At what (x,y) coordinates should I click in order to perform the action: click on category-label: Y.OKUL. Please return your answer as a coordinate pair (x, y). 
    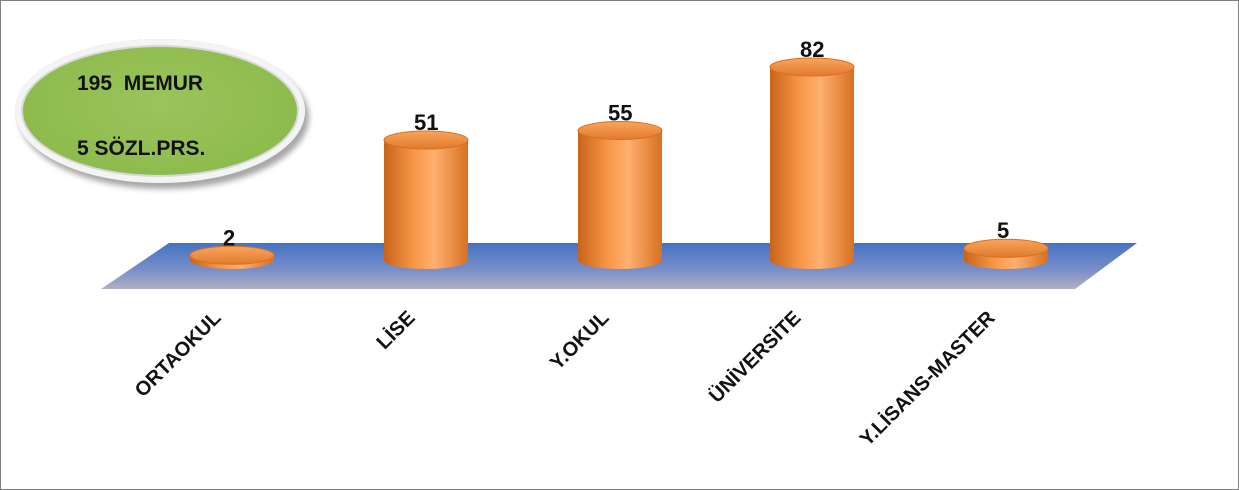
    Looking at the image, I should click on (579, 340).